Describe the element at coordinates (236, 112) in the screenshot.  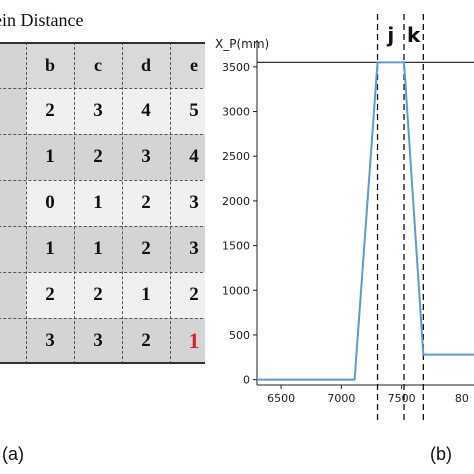
I see `y-tick-label: 3000` at that location.